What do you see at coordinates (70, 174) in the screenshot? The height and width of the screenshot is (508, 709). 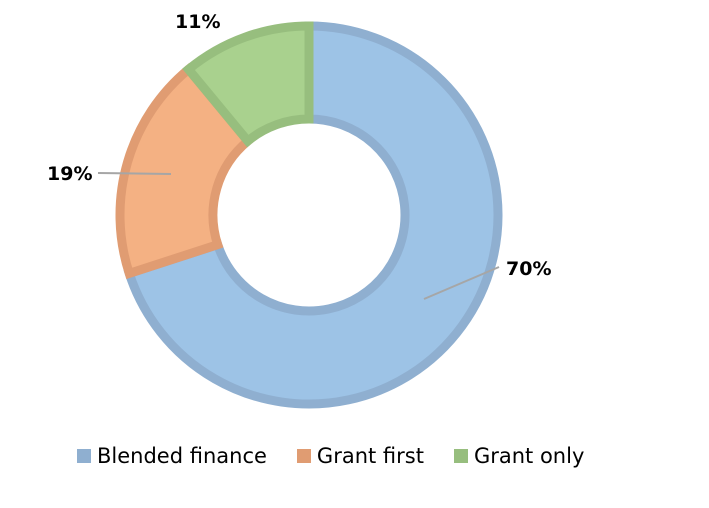 I see `data-label-grant-first: 19%` at bounding box center [70, 174].